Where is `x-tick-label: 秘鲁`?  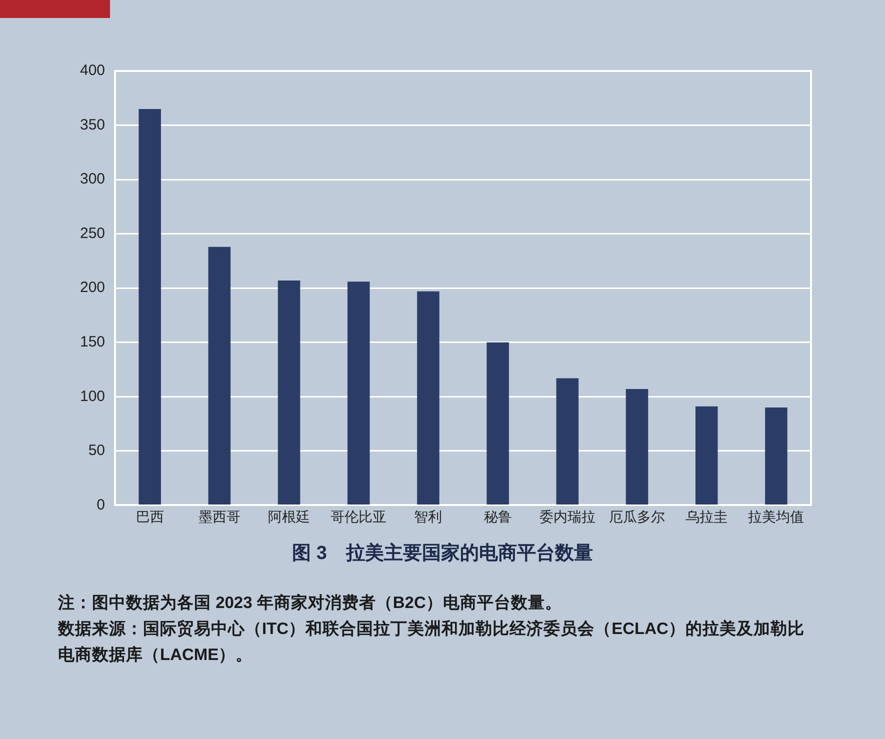
x-tick-label: 秘鲁 is located at coordinates (498, 516).